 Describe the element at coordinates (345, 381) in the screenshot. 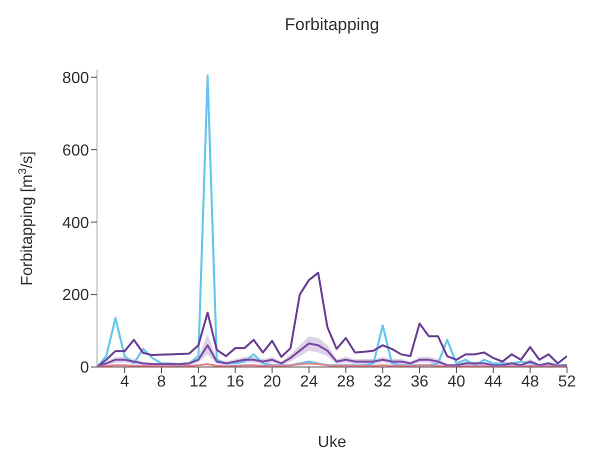

I see `x-tick-label: 28` at that location.